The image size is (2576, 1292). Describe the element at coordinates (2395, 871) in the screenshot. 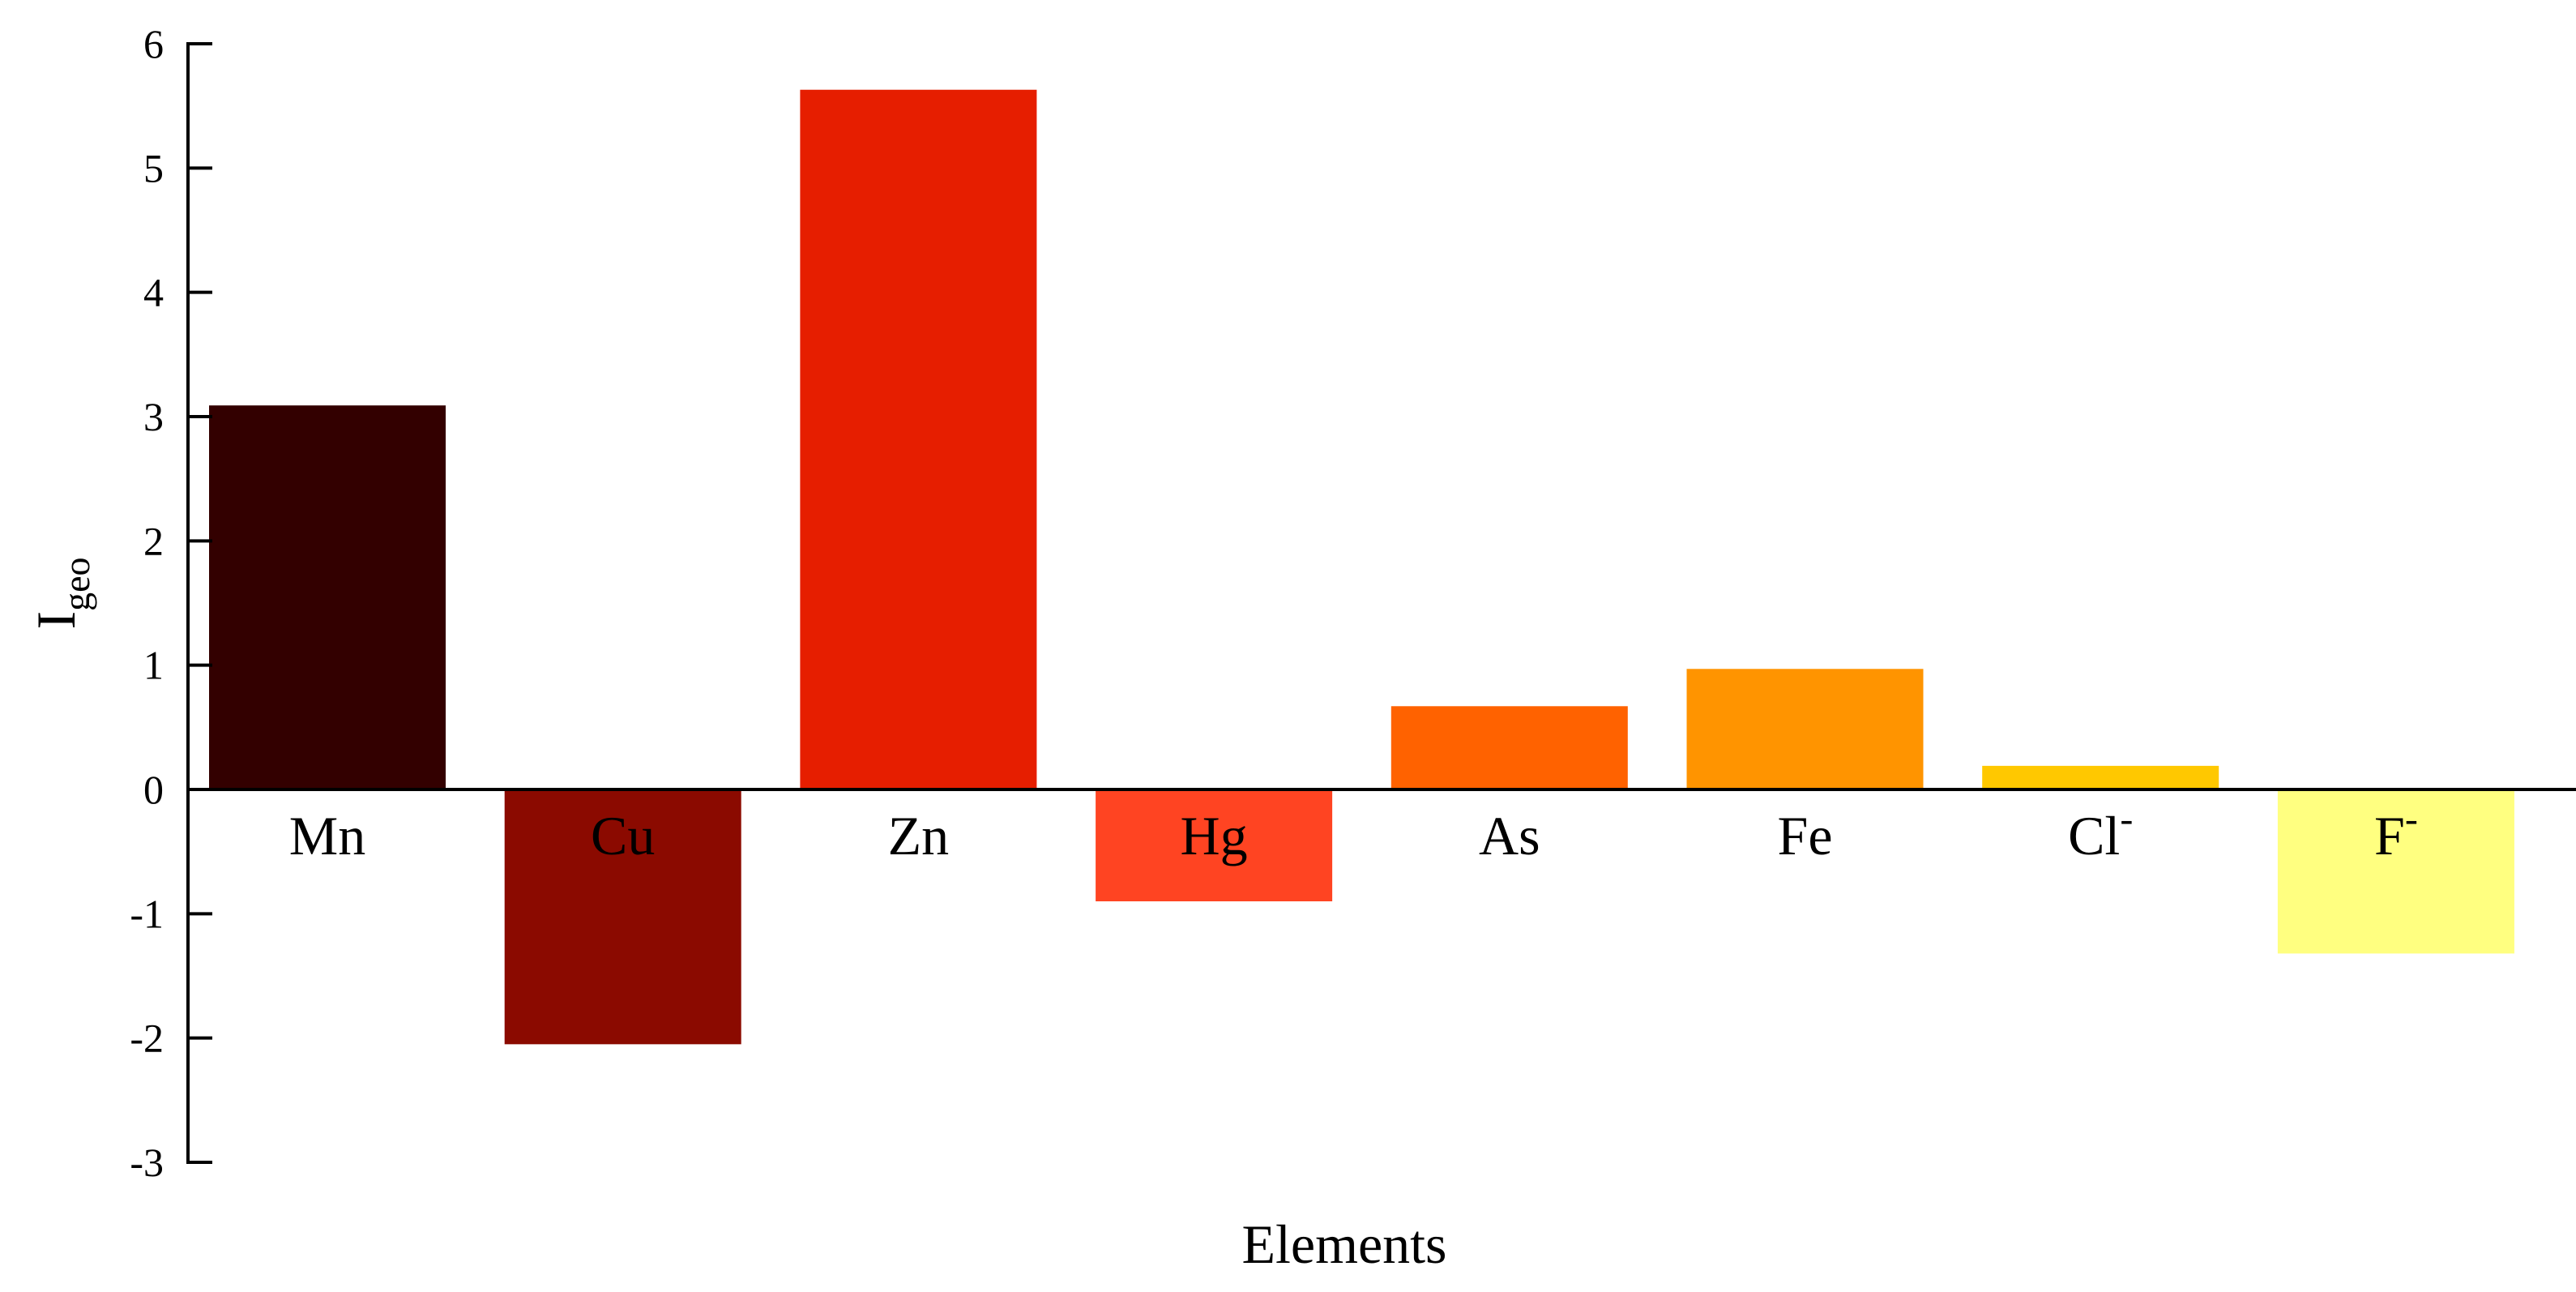

I see `bar-f` at that location.